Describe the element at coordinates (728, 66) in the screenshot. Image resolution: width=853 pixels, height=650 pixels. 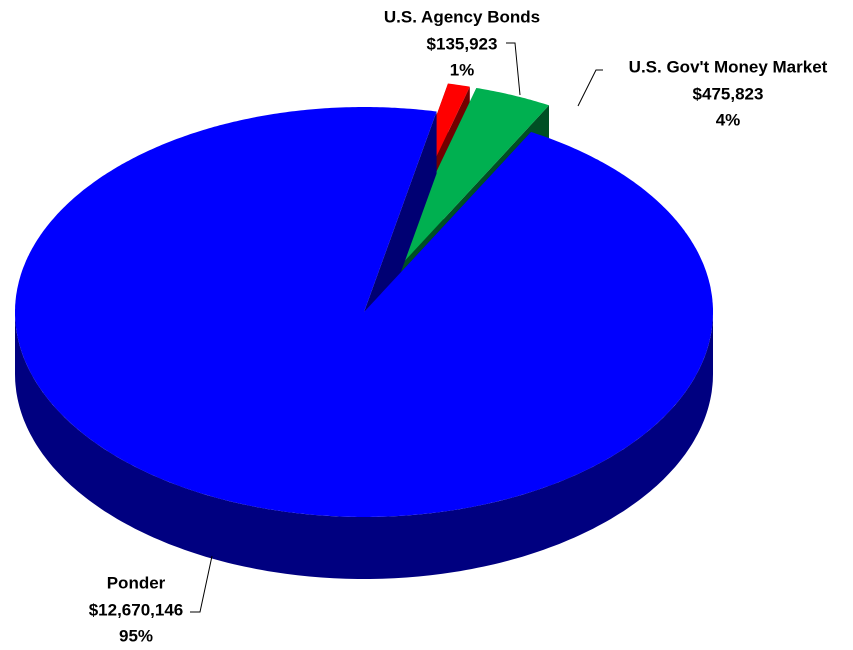
I see `slice-label: U.S. Gov't Money Market` at that location.